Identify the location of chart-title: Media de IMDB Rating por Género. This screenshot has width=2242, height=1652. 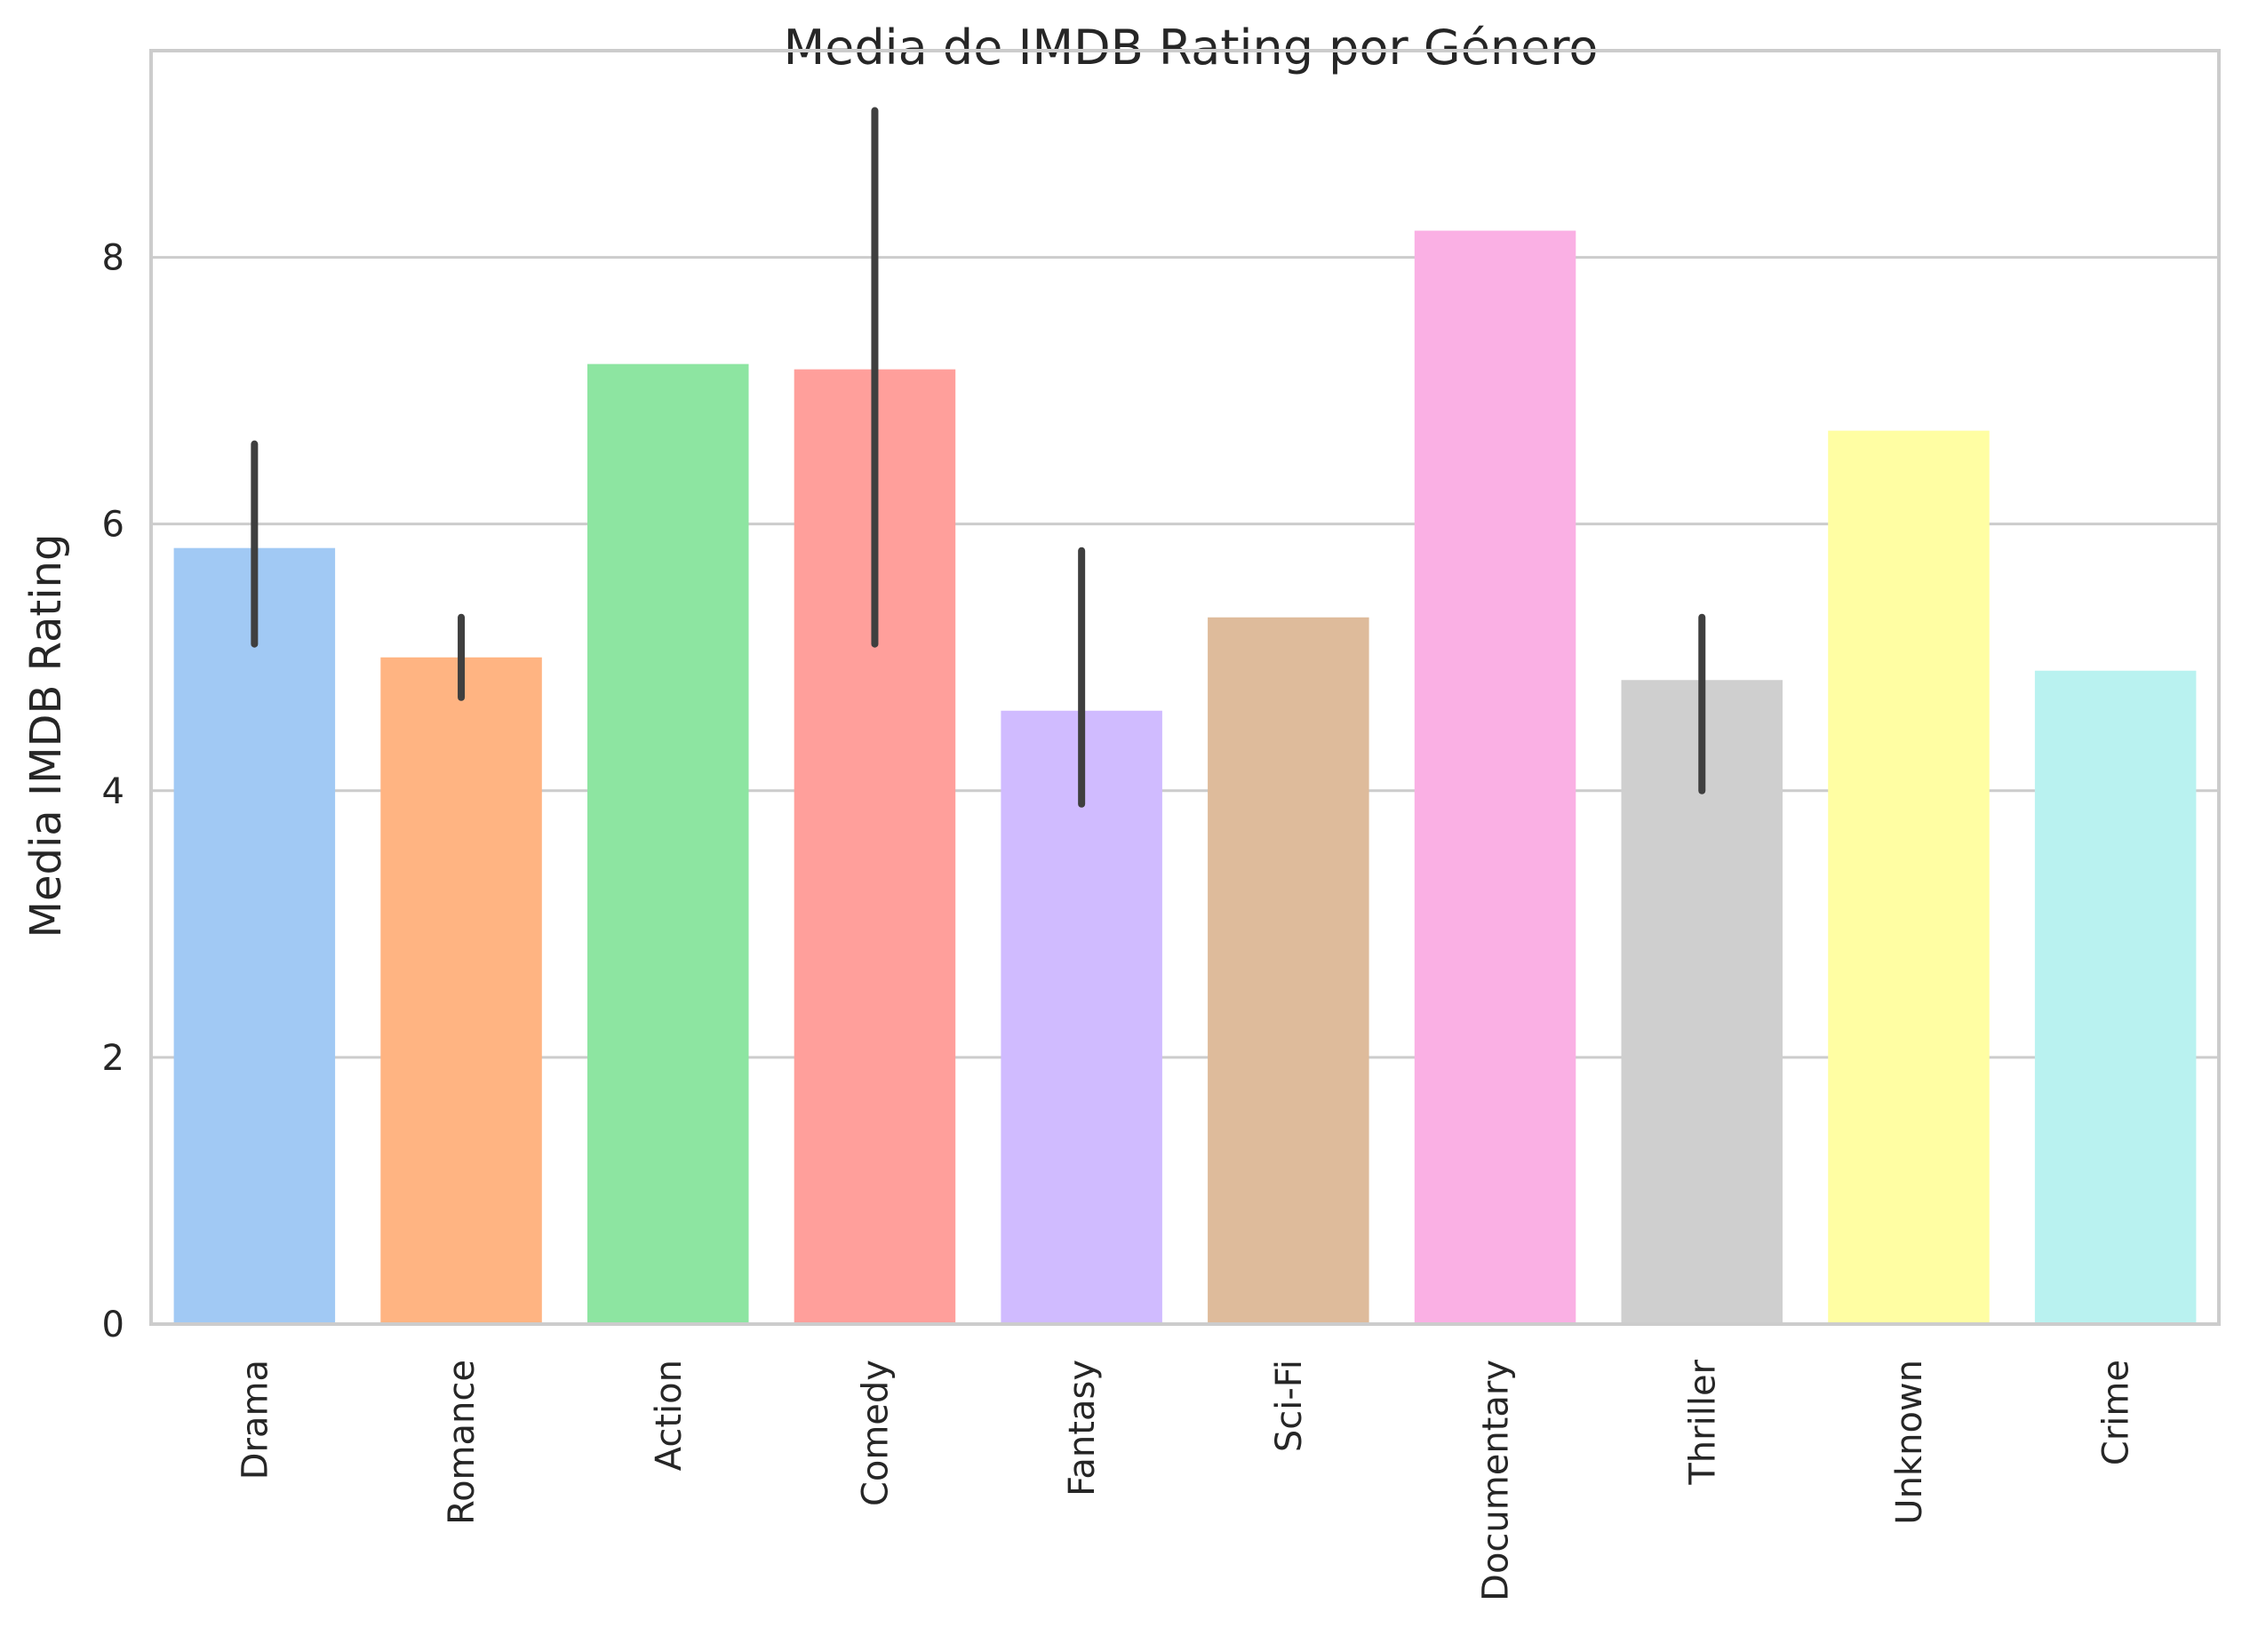
(1192, 48).